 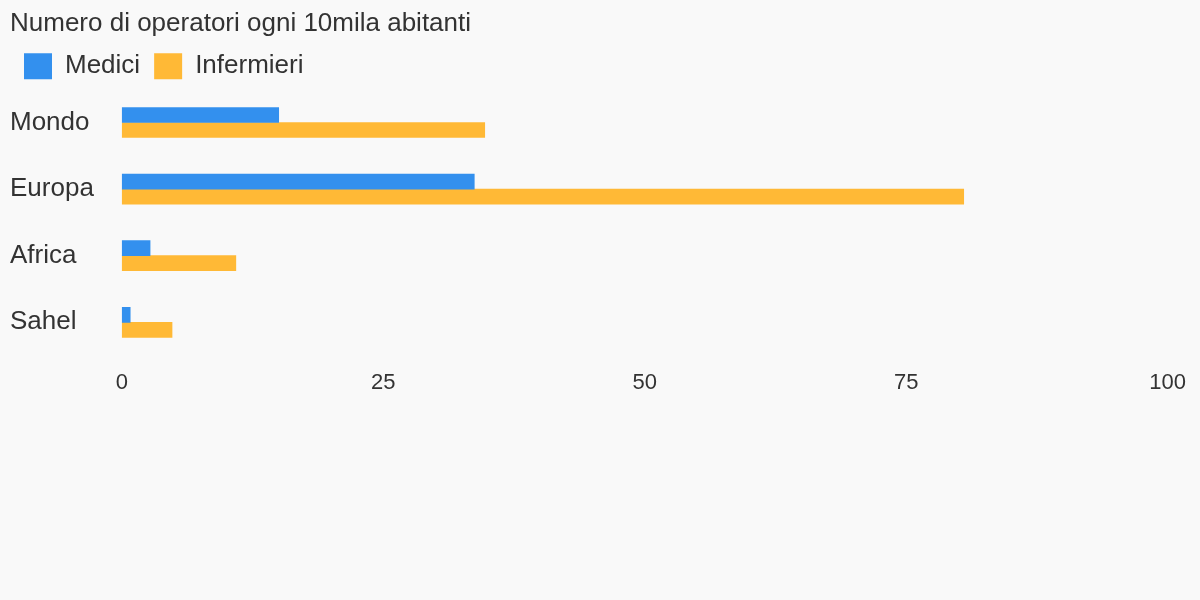 I want to click on y-tick-label: Africa, so click(x=43, y=253).